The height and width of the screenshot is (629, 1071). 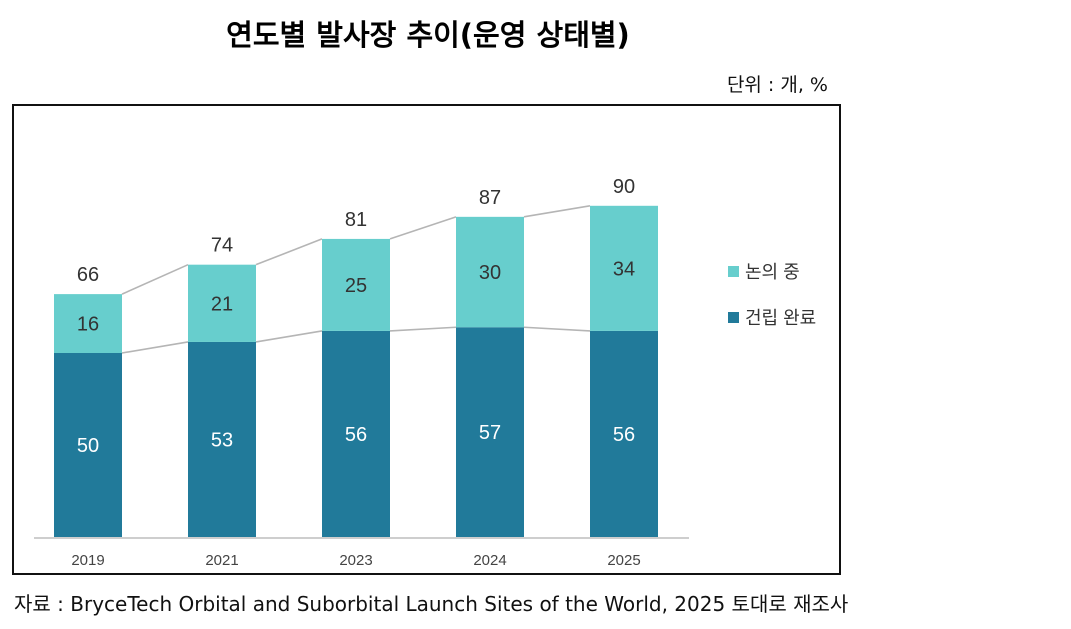 I want to click on value-label-planned: 21, so click(x=222, y=304).